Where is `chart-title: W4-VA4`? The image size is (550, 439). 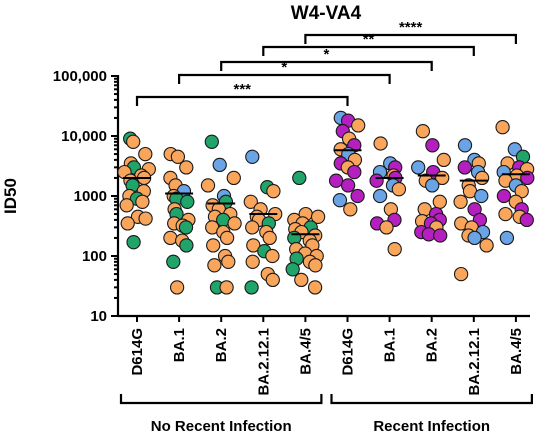 chart-title: W4-VA4 is located at coordinates (326, 13).